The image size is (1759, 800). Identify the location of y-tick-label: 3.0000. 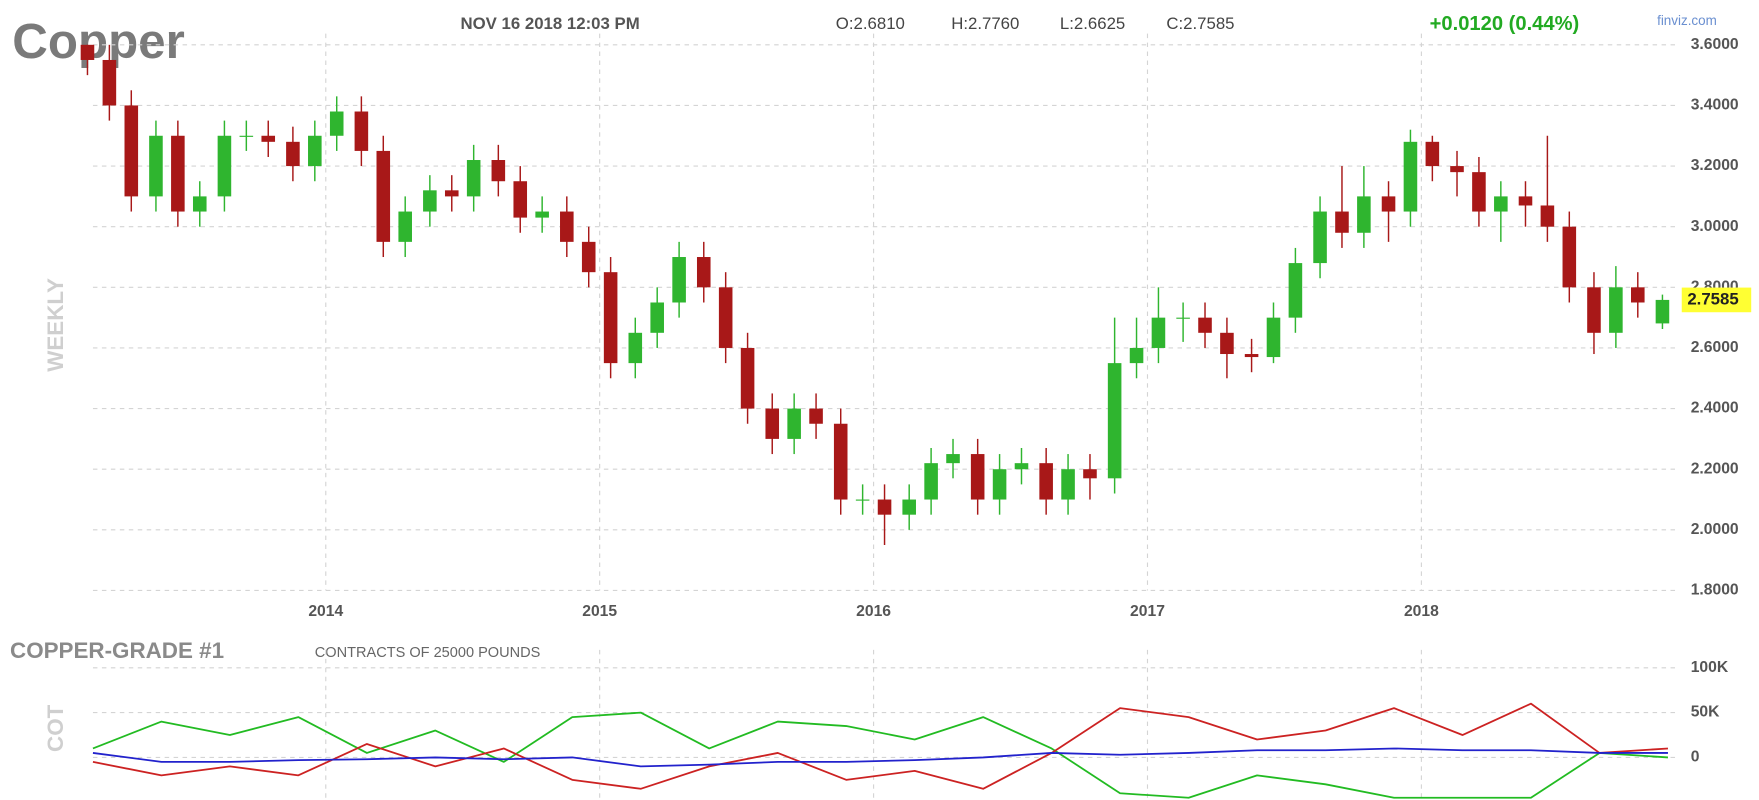
(1715, 226).